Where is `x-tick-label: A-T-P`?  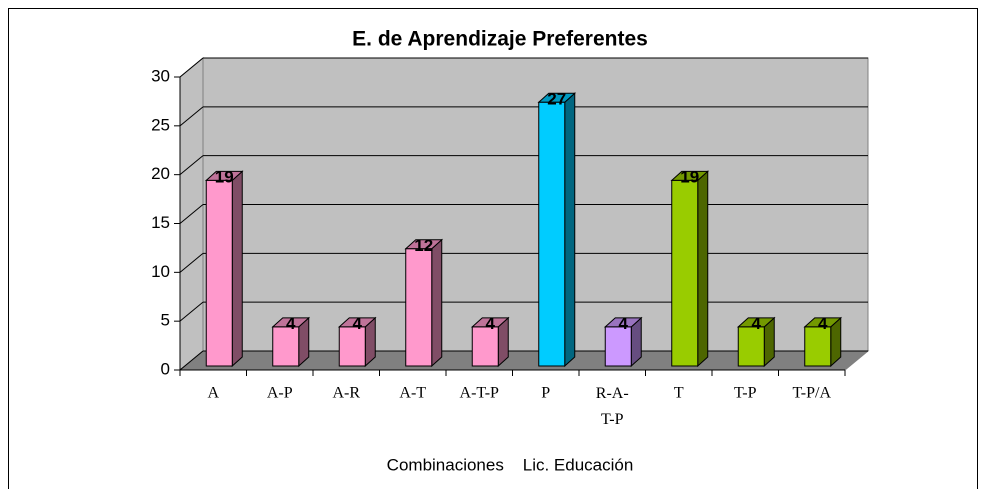
x-tick-label: A-T-P is located at coordinates (480, 393).